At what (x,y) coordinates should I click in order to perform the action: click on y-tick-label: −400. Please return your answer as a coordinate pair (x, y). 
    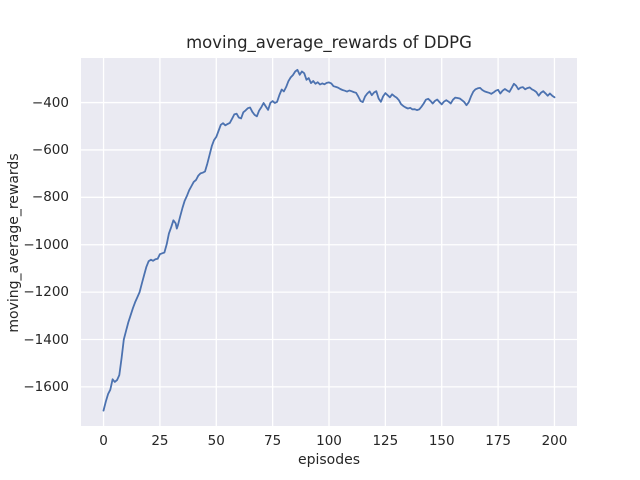
    Looking at the image, I should click on (50, 102).